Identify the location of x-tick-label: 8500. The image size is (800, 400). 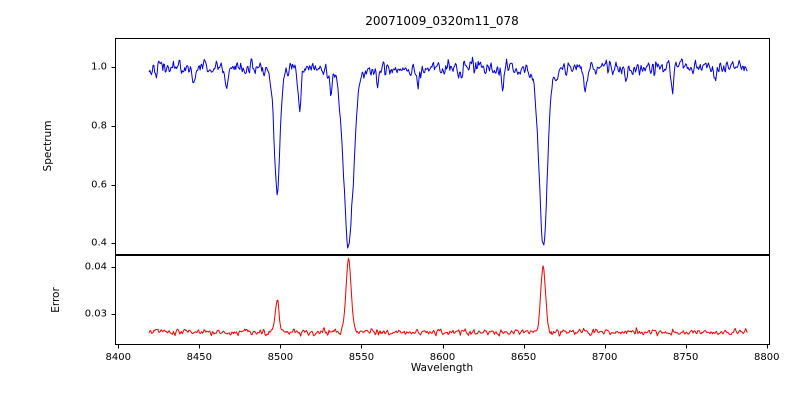
(280, 357).